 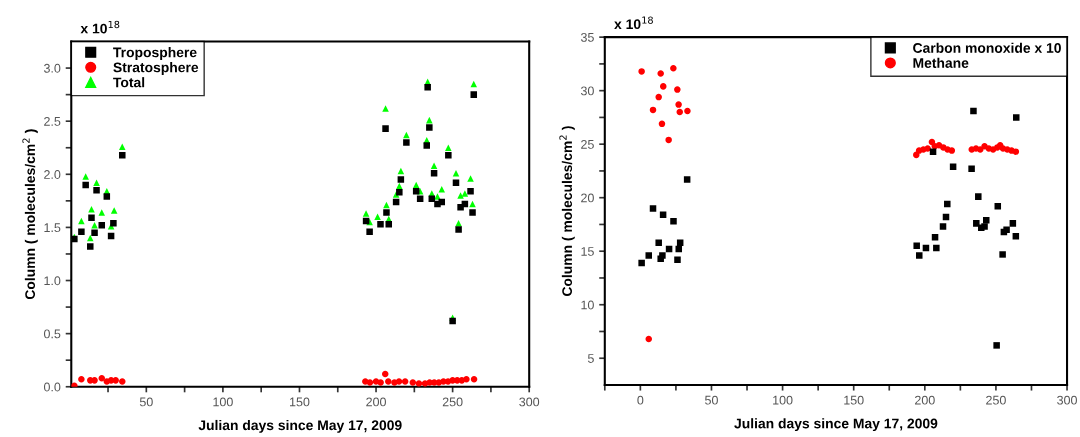 What do you see at coordinates (854, 400) in the screenshot?
I see `x-tick-label: 150` at bounding box center [854, 400].